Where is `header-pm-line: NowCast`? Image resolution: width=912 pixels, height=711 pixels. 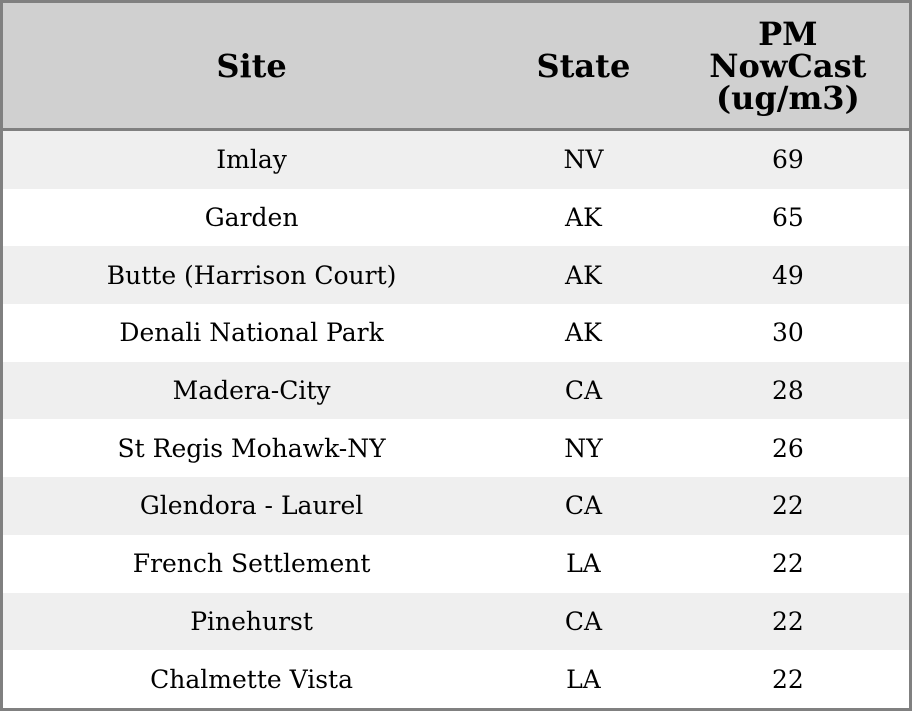 header-pm-line: NowCast is located at coordinates (788, 65).